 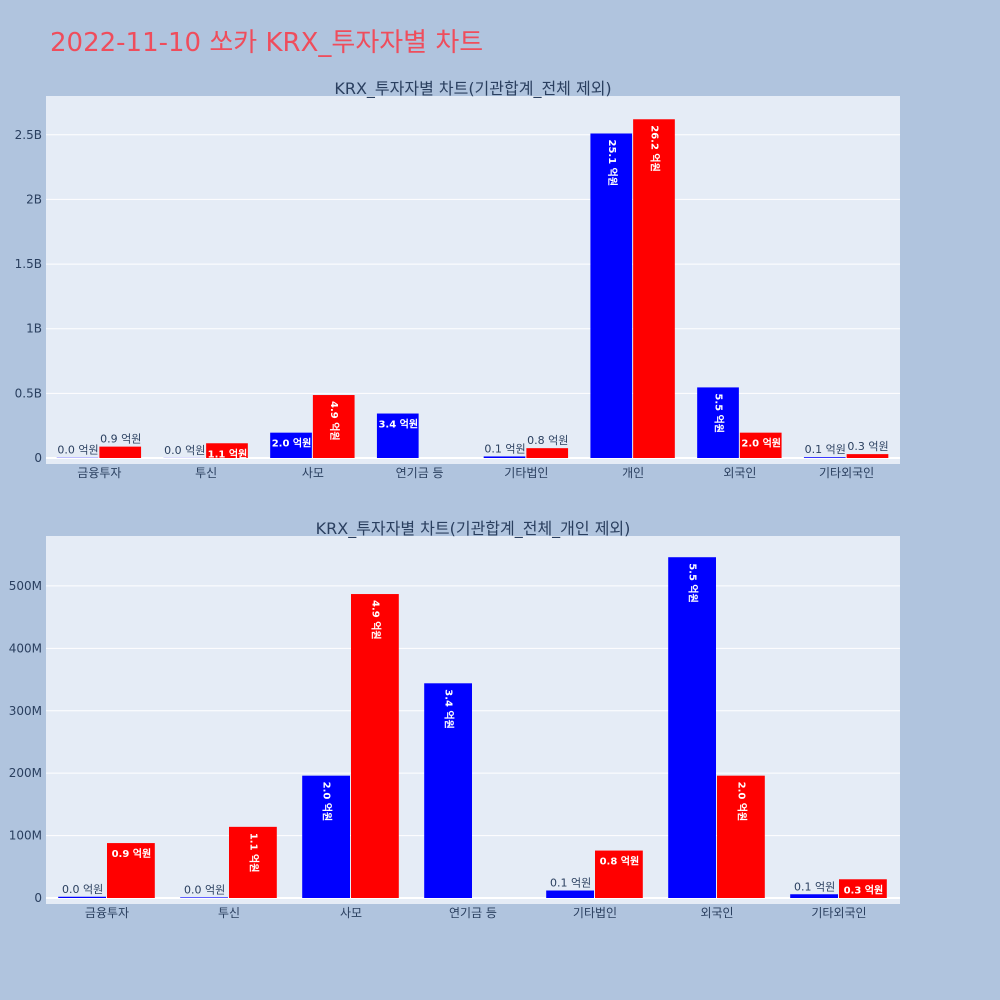 What do you see at coordinates (267, 43) in the screenshot?
I see `page-title: 2022-11-10 쏘카 KRX_투자자별 차트` at bounding box center [267, 43].